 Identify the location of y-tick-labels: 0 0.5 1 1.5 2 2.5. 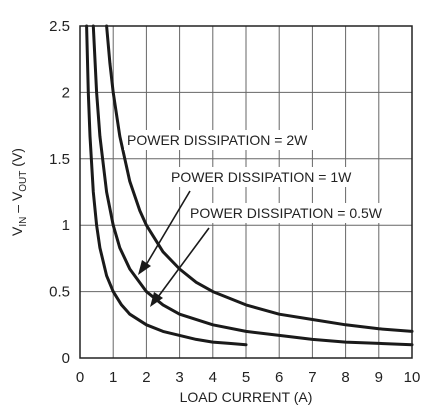
(59, 192).